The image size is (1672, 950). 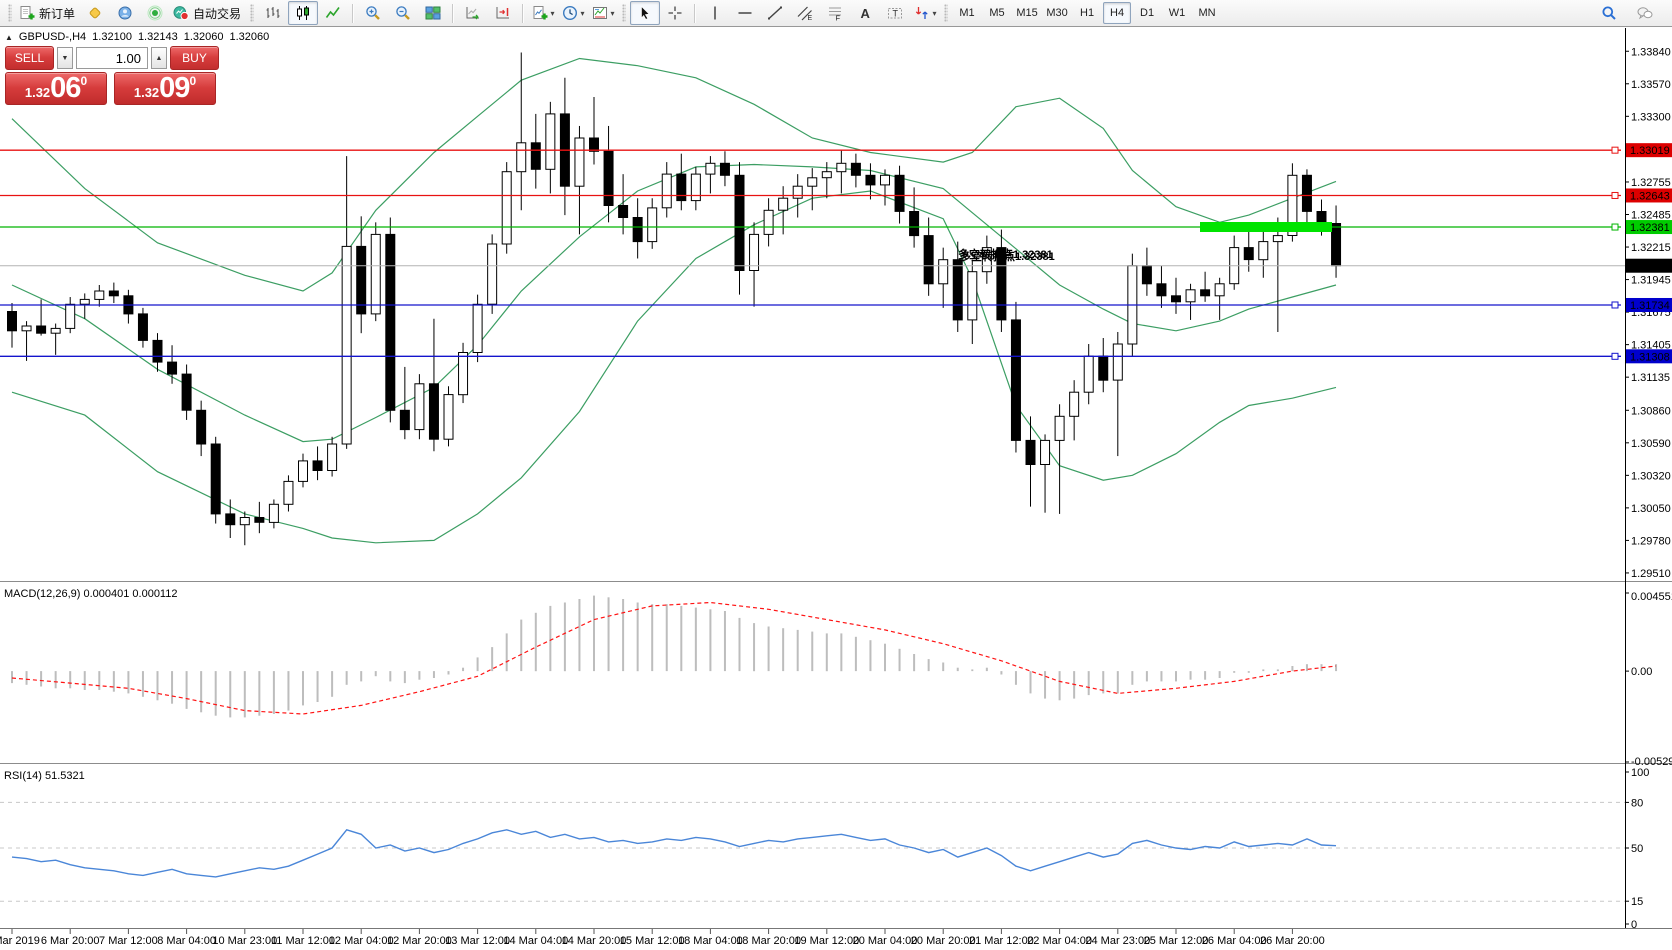 I want to click on profiles-icon, so click(x=125, y=13).